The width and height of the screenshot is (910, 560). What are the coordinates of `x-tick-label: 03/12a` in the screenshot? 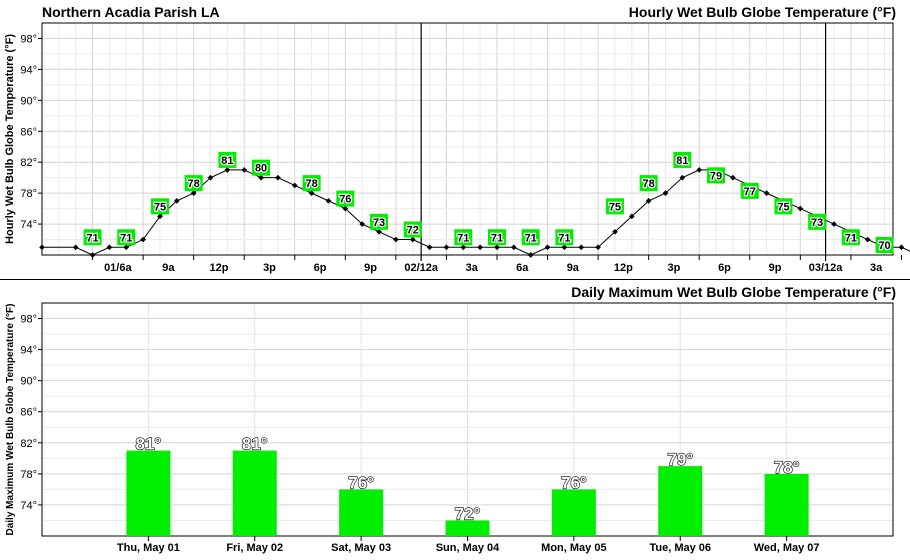 It's located at (826, 268).